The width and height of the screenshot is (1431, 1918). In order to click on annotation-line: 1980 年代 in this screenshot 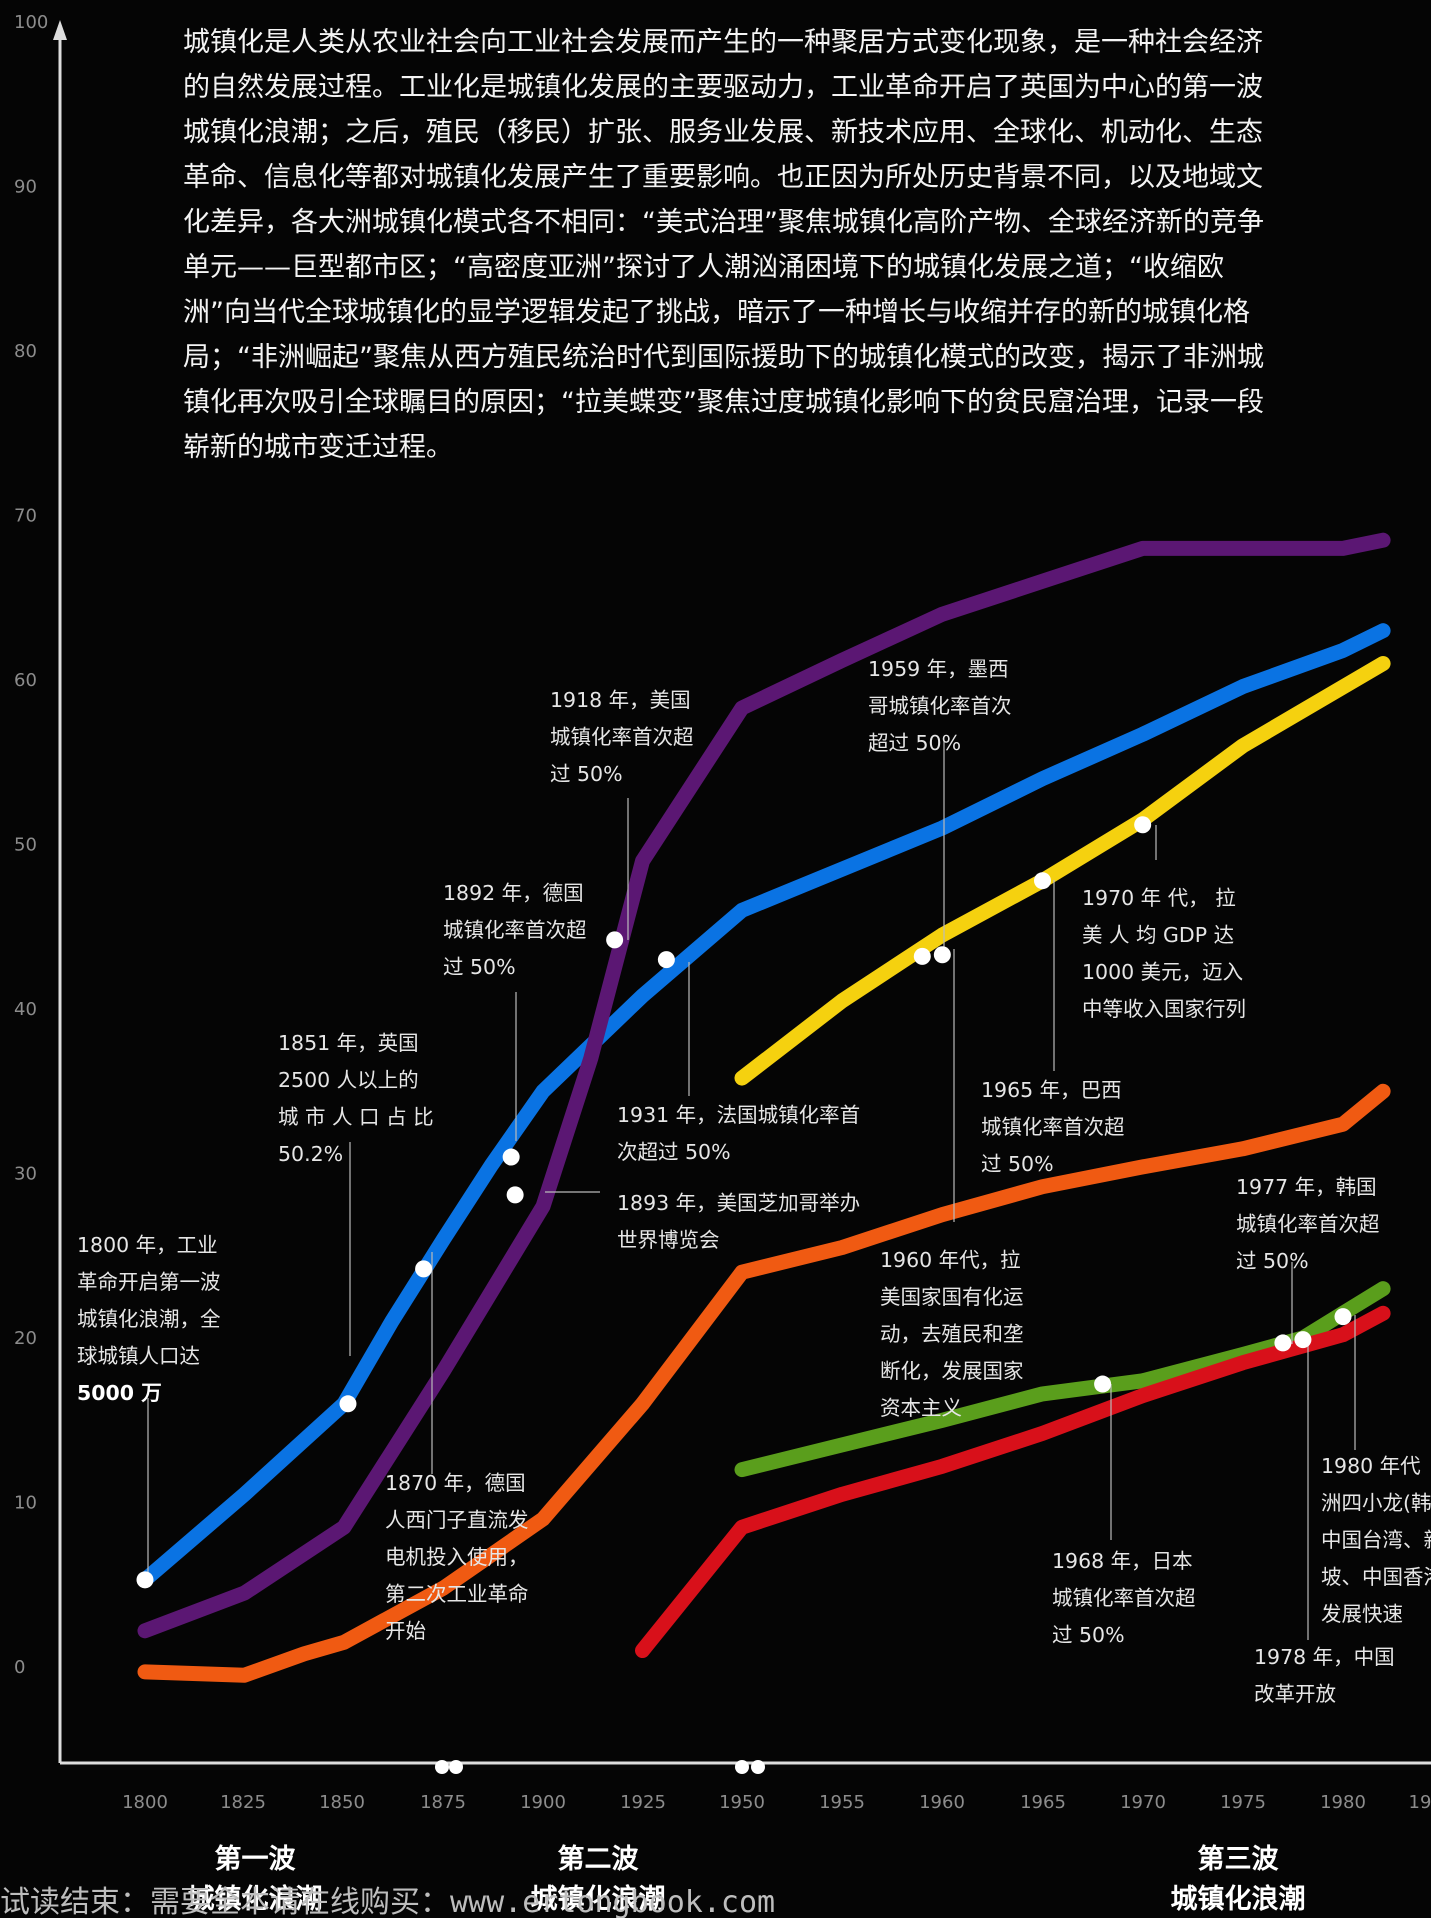, I will do `click(1371, 1466)`.